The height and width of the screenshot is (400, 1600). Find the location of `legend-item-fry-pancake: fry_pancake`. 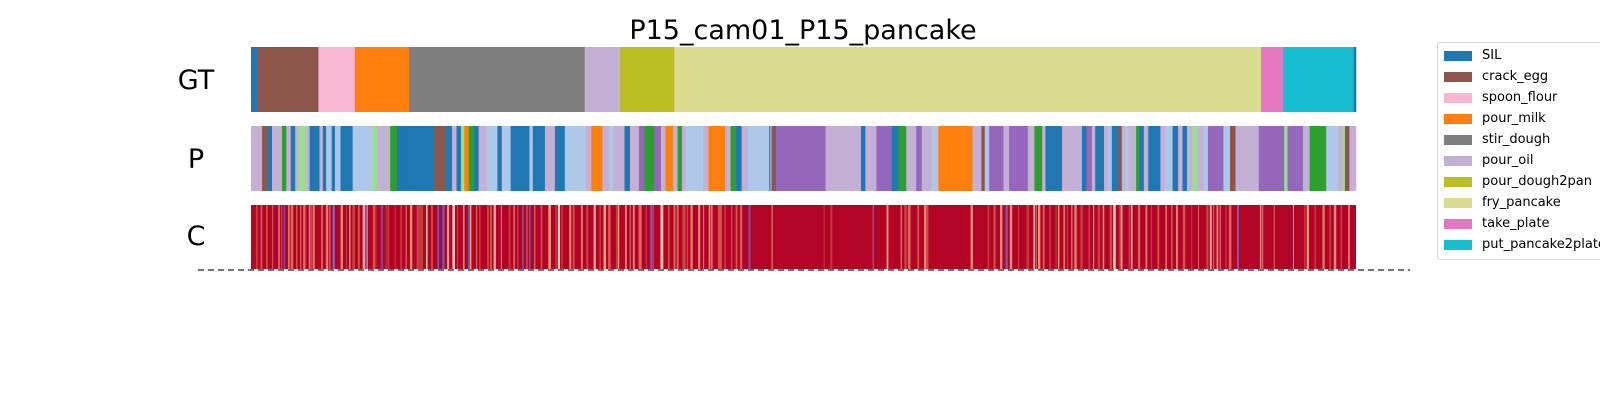

legend-item-fry-pancake: fry_pancake is located at coordinates (1522, 202).